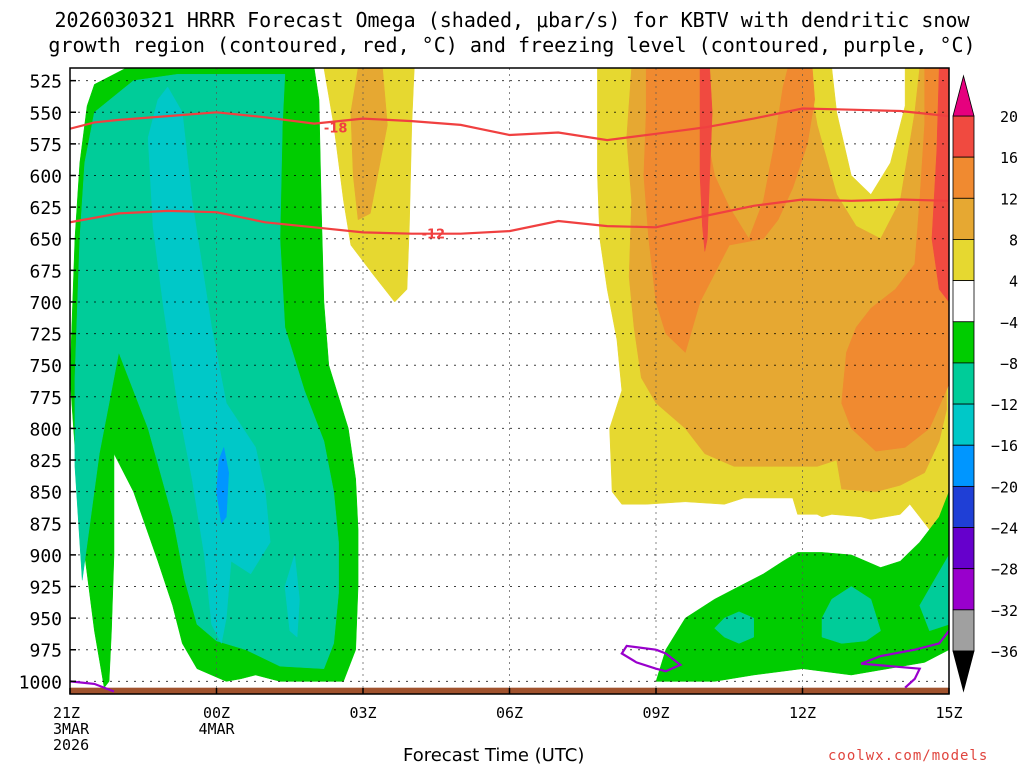  I want to click on y-tick-label-750: 750, so click(45, 366).